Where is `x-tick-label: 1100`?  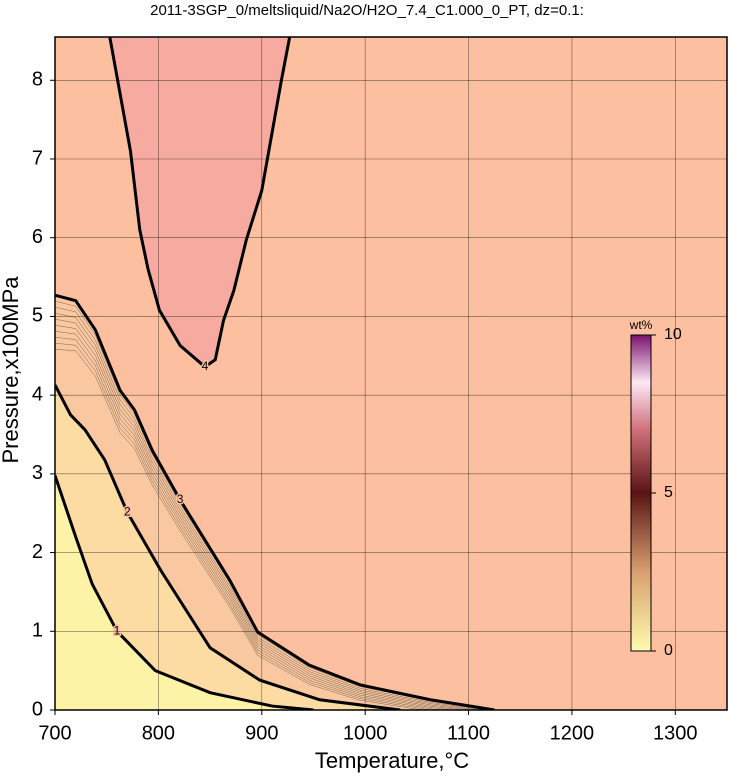 x-tick-label: 1100 is located at coordinates (468, 733).